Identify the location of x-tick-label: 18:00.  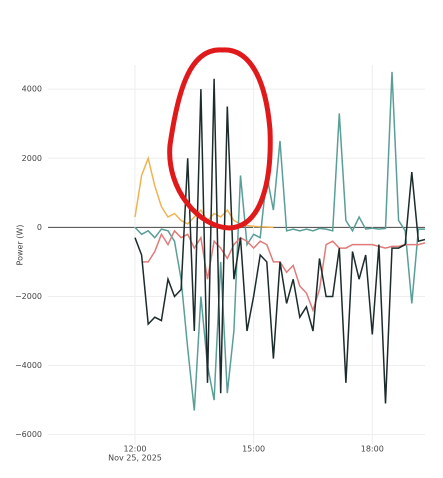
(372, 449).